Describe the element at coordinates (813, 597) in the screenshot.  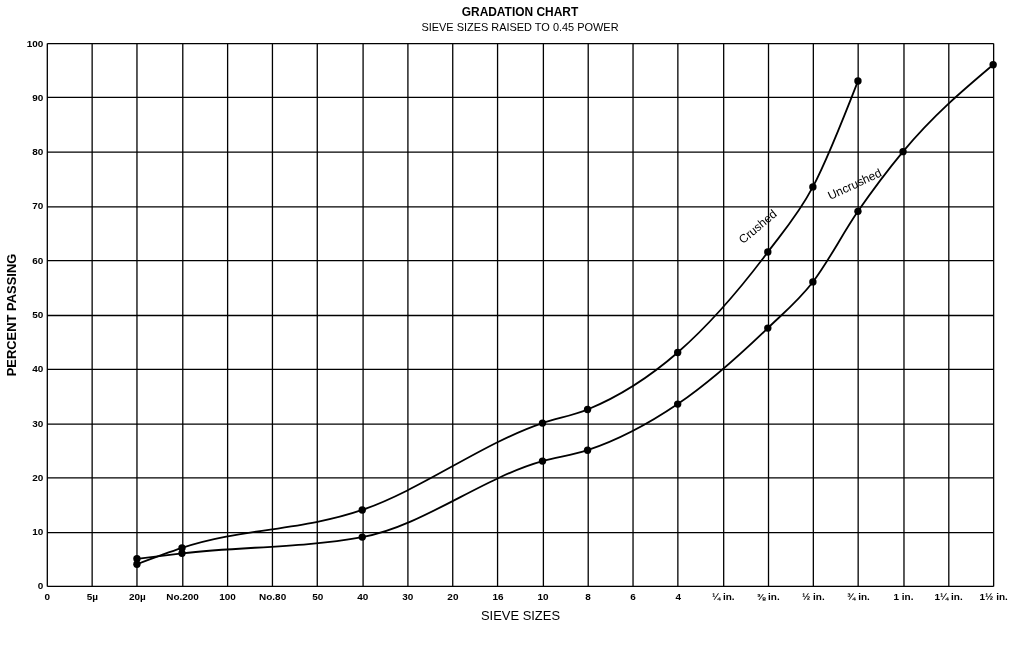
I see `x-tick-label: ½ in.` at that location.